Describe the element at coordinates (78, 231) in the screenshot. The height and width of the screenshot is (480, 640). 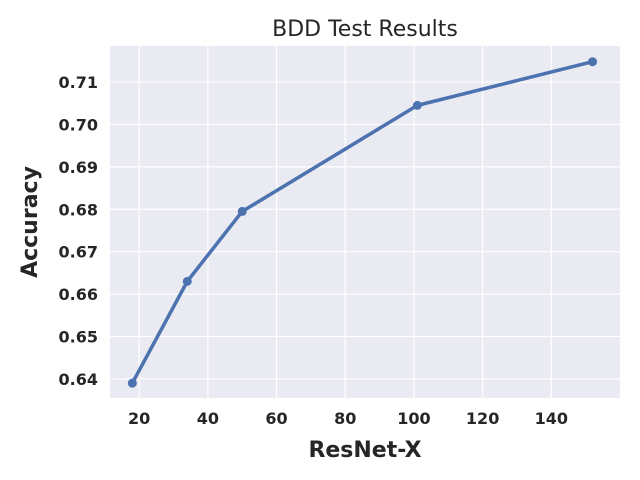
I see `y-axis-ticks: 0.64 0.65 0.66 0.67 0.68 0.69 0.70 0.71` at that location.